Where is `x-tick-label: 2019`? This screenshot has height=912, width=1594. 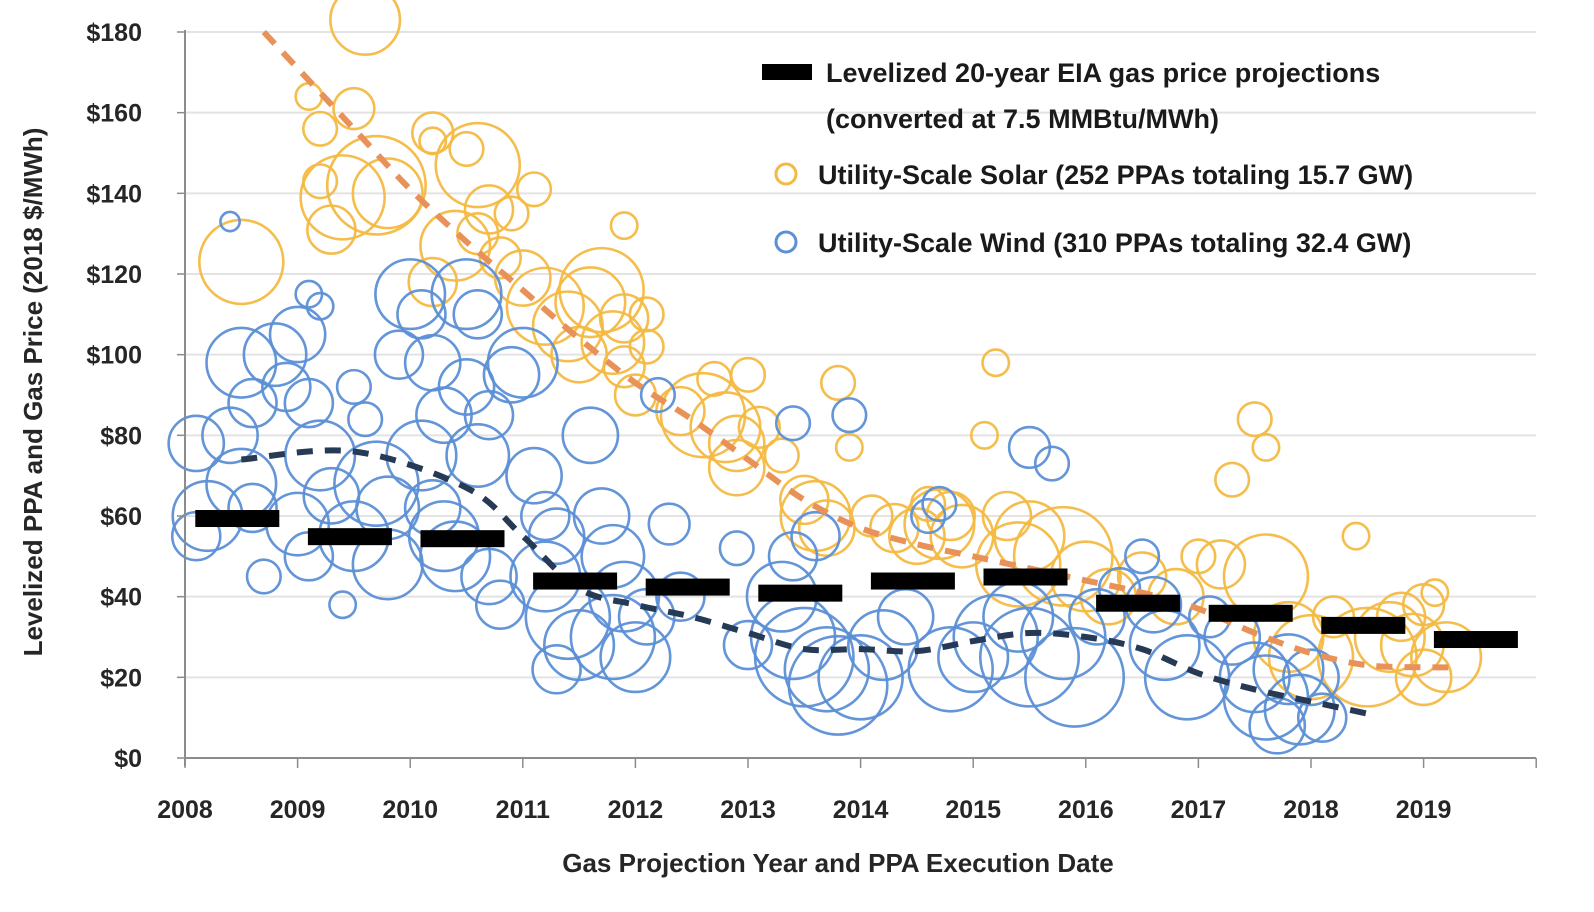
x-tick-label: 2019 is located at coordinates (1424, 810).